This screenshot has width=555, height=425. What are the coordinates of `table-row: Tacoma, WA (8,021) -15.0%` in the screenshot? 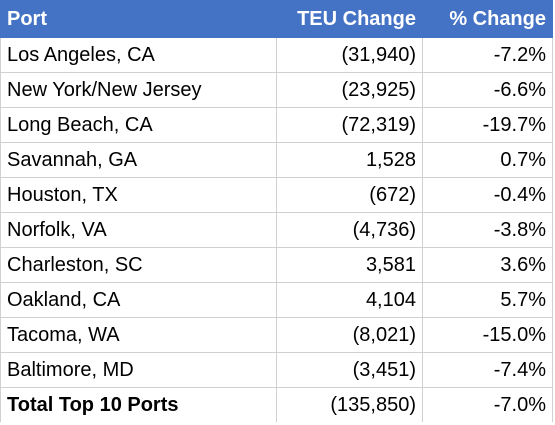 It's located at (276, 335).